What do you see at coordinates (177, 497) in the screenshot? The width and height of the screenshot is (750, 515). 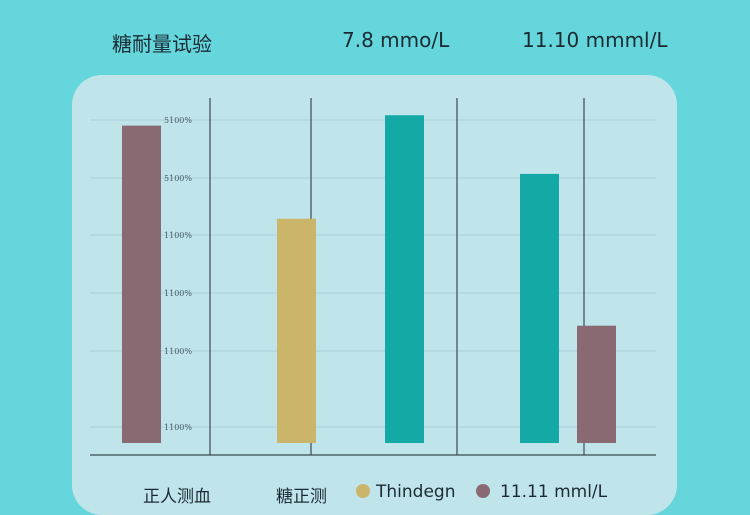 I see `category-label-1: 正人测血` at bounding box center [177, 497].